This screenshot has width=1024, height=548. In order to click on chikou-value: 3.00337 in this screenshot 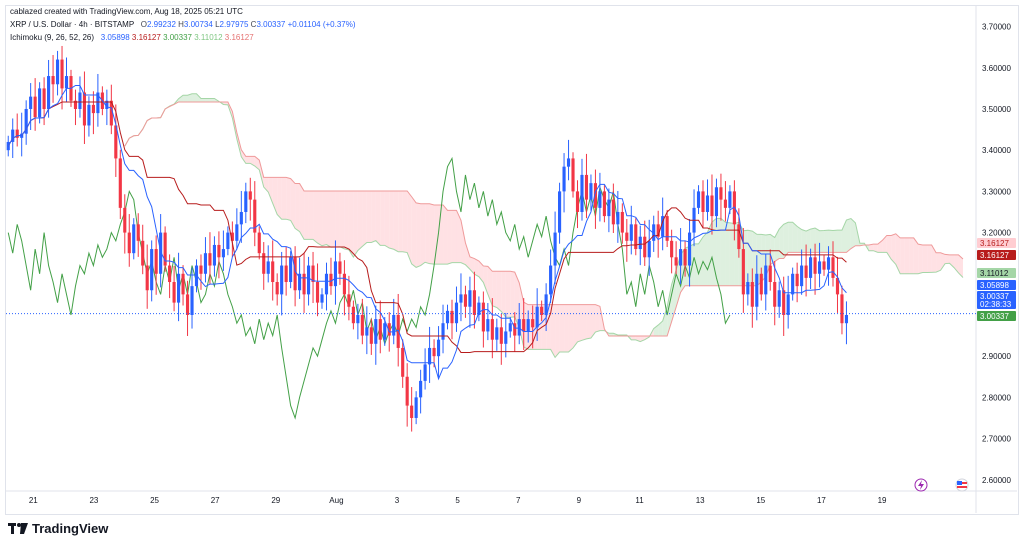, I will do `click(177, 37)`.